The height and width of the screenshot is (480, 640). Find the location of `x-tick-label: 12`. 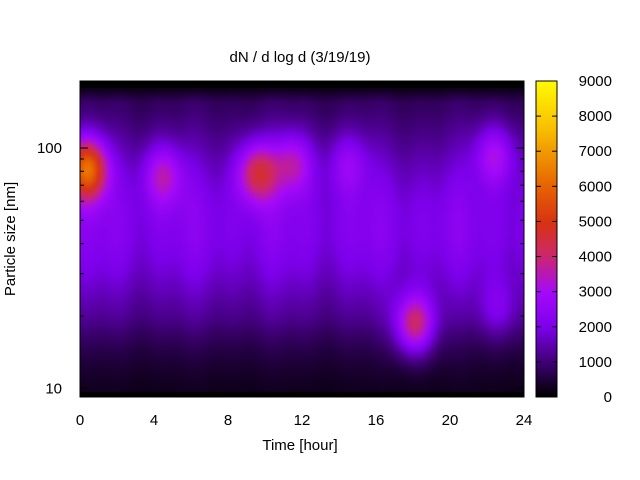

x-tick-label: 12 is located at coordinates (302, 420).